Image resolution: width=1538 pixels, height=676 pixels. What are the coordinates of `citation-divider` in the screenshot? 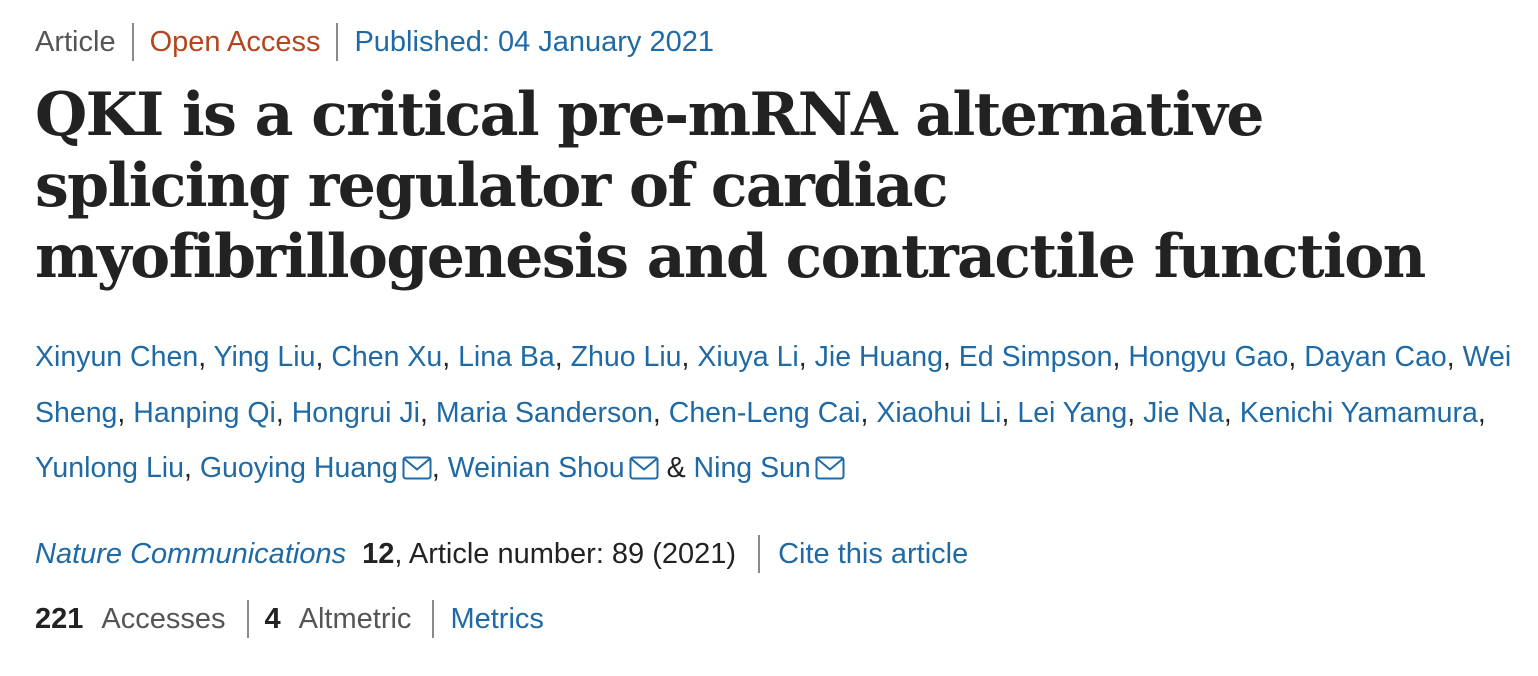 It's located at (759, 554).